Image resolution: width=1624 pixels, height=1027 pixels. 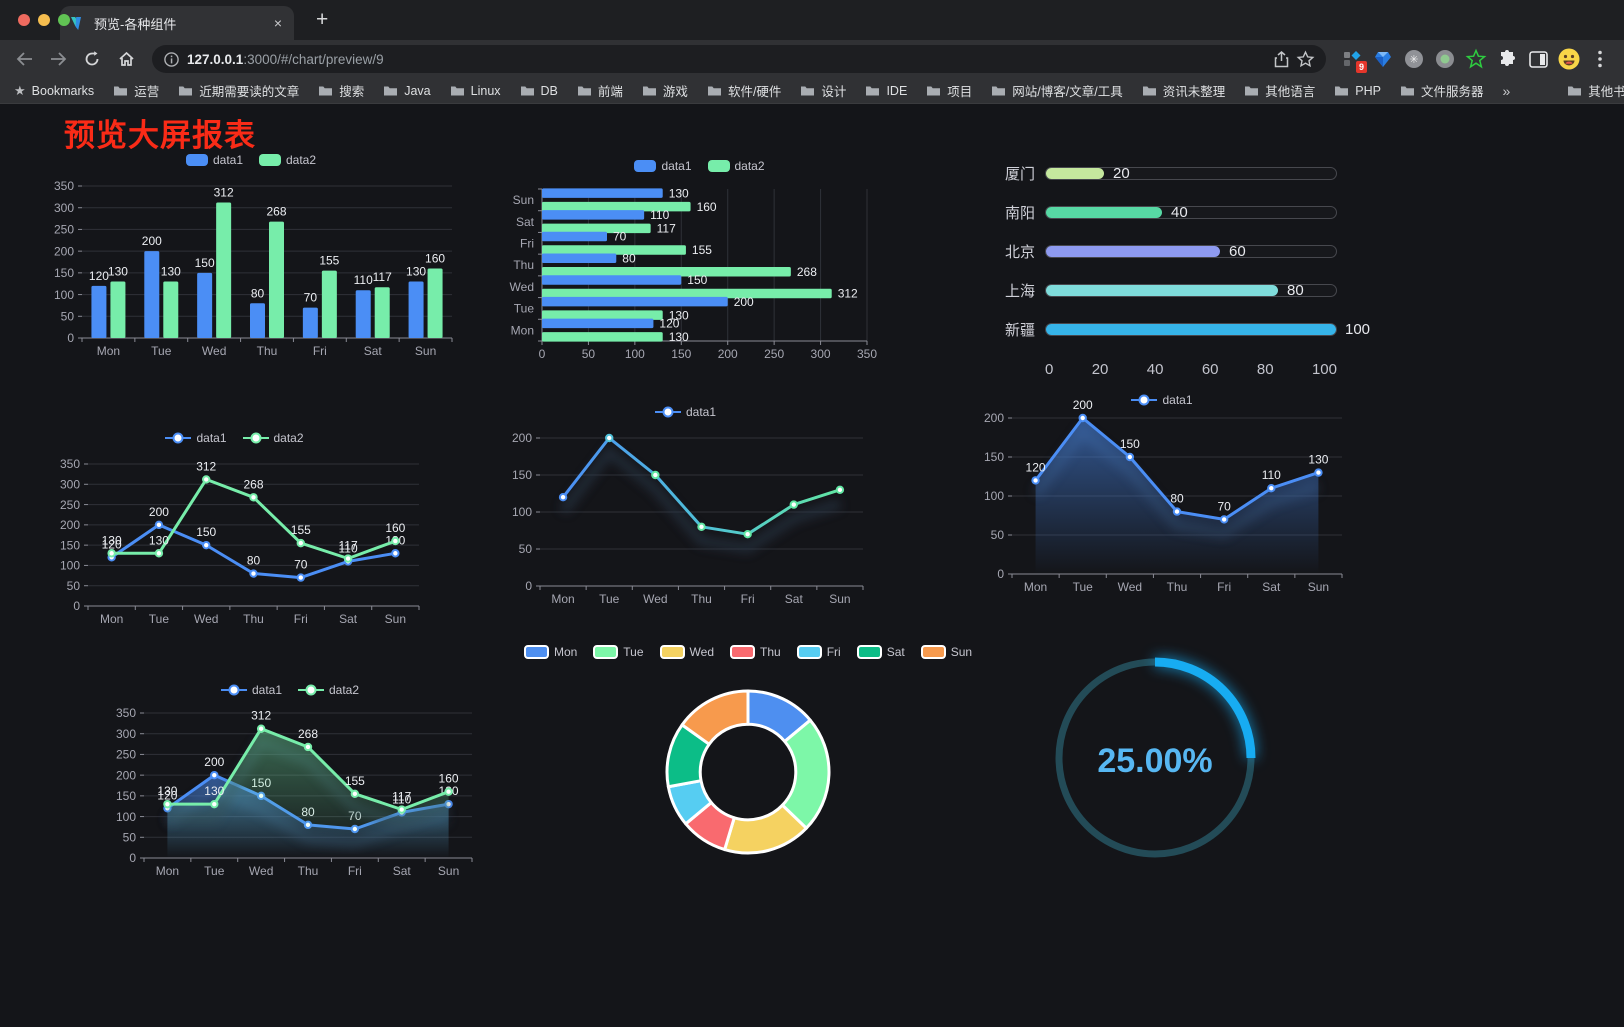 What do you see at coordinates (44, 20) in the screenshot?
I see `minimize-window-button` at bounding box center [44, 20].